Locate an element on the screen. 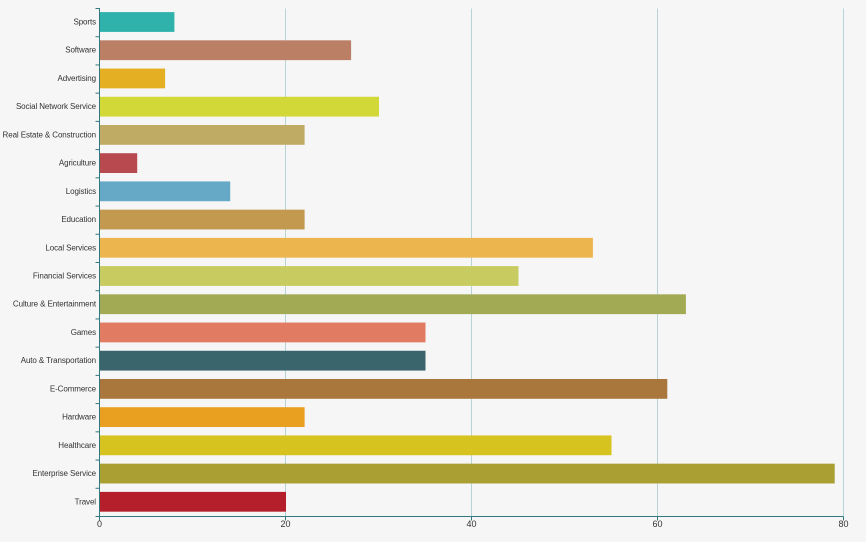 This screenshot has height=542, width=866. svg-text: Social Network Service is located at coordinates (56, 106).